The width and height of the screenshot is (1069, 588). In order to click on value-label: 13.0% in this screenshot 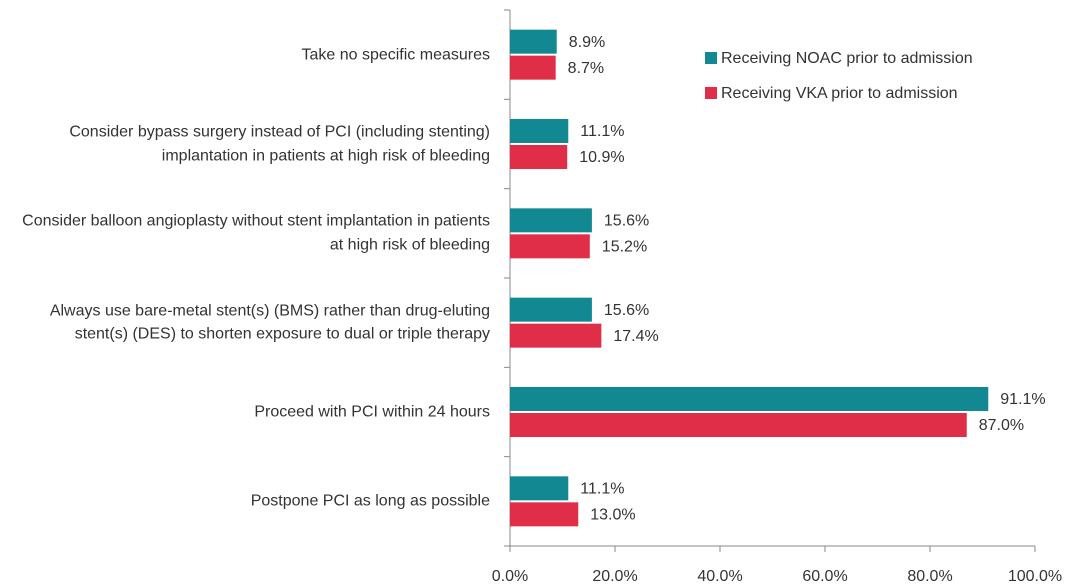, I will do `click(612, 515)`.